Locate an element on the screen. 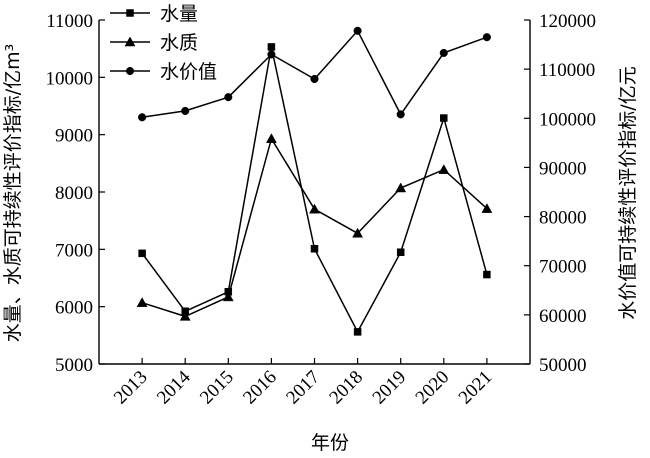 This screenshot has width=650, height=458. x-tick-label: 2017 is located at coordinates (303, 388).